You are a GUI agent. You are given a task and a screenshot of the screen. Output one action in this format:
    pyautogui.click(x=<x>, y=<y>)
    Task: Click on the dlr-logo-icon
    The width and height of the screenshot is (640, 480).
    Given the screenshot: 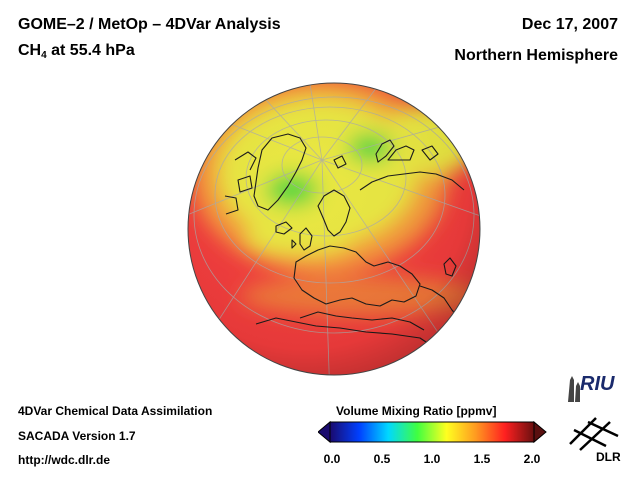 What is the action you would take?
    pyautogui.click(x=594, y=434)
    